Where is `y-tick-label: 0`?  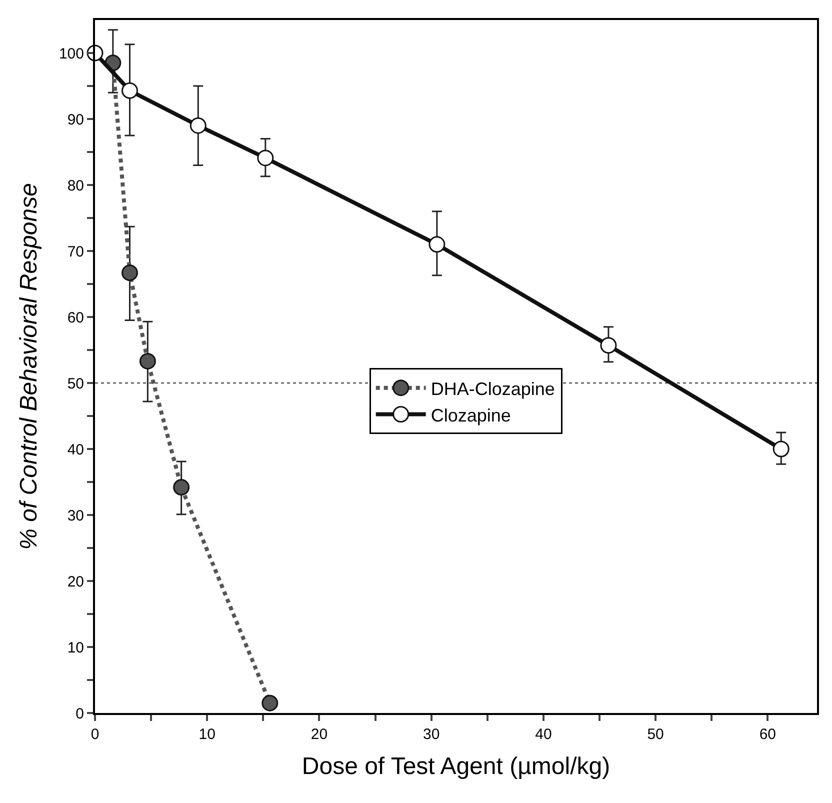
y-tick-label: 0 is located at coordinates (80, 713).